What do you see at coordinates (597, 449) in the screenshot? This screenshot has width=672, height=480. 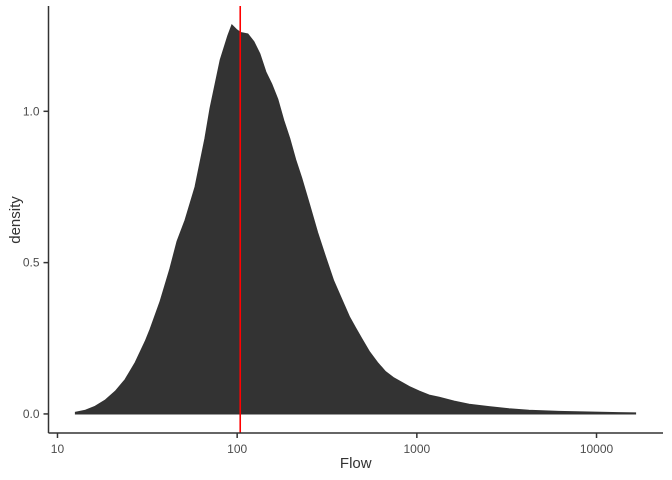 I see `x-tick-label: 10000` at bounding box center [597, 449].